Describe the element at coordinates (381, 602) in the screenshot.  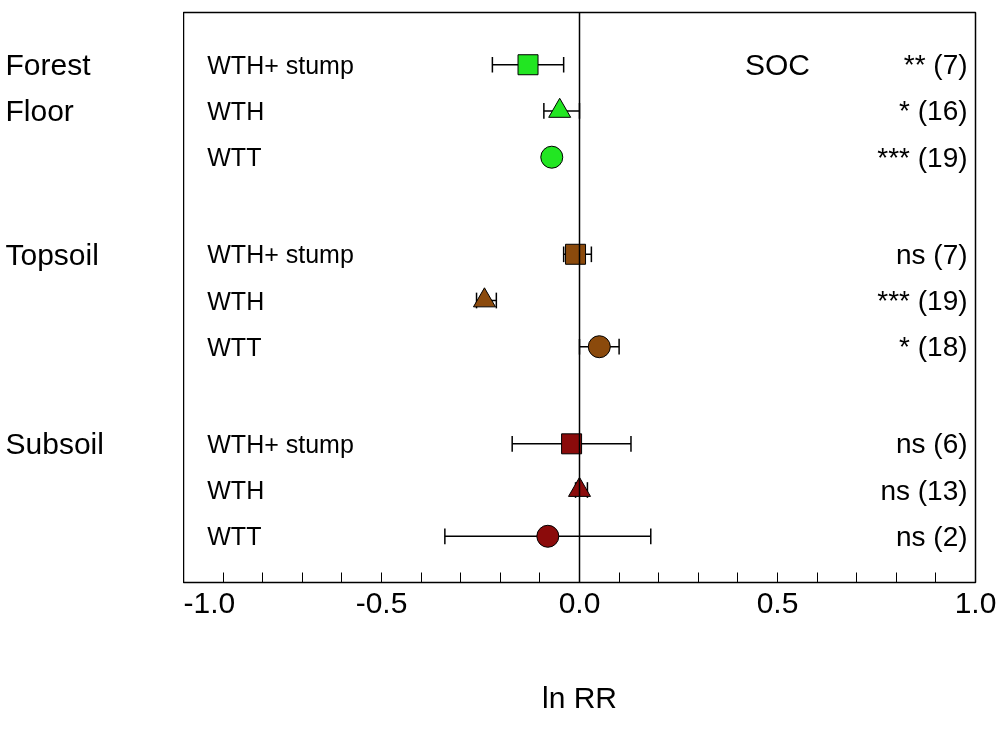
I see `x-tick-label: -0.5` at that location.